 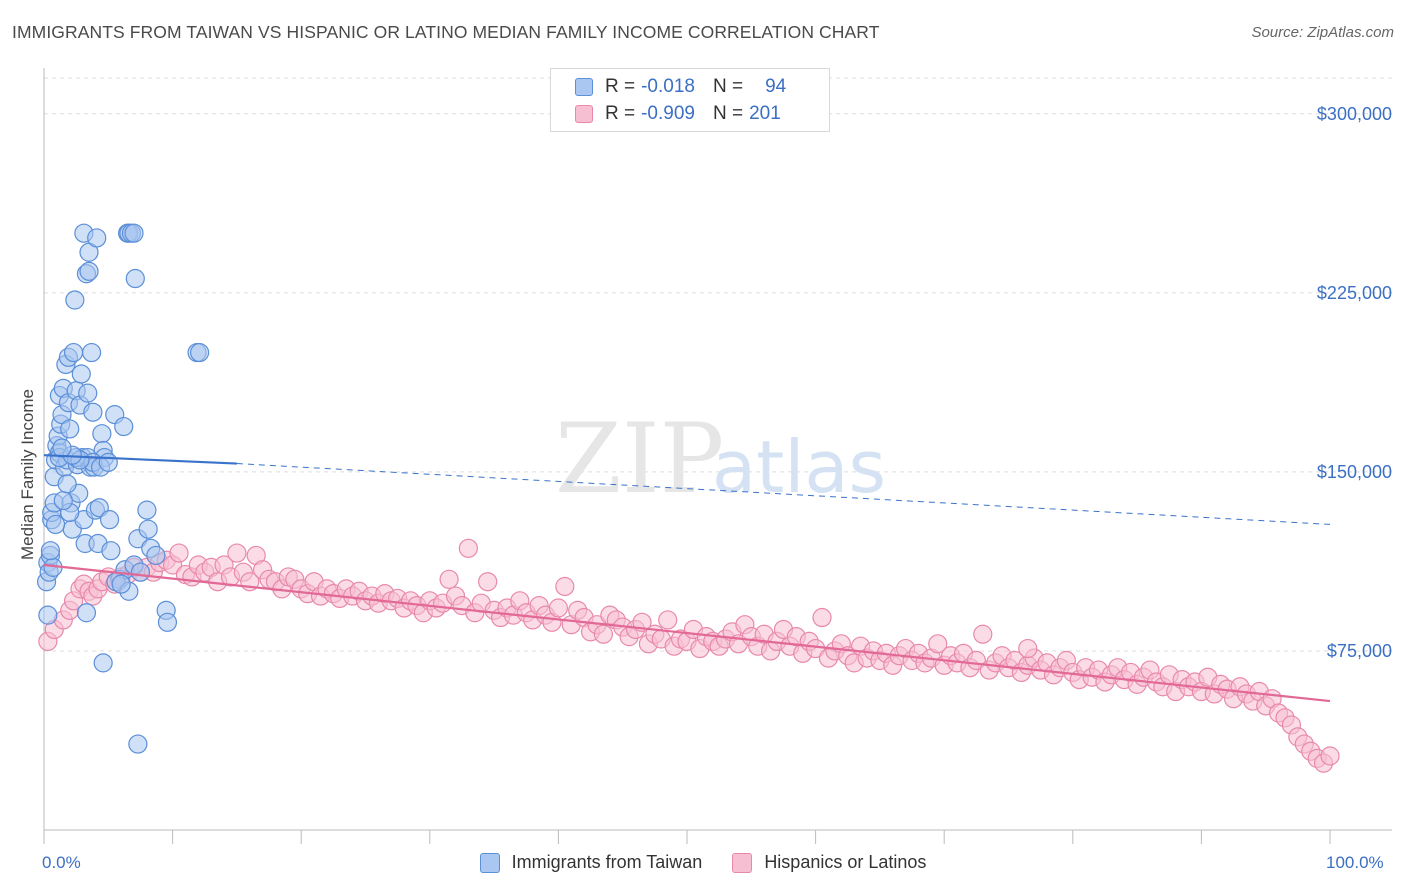 What do you see at coordinates (1354, 293) in the screenshot?
I see `y-tick-label: $225,000` at bounding box center [1354, 293].